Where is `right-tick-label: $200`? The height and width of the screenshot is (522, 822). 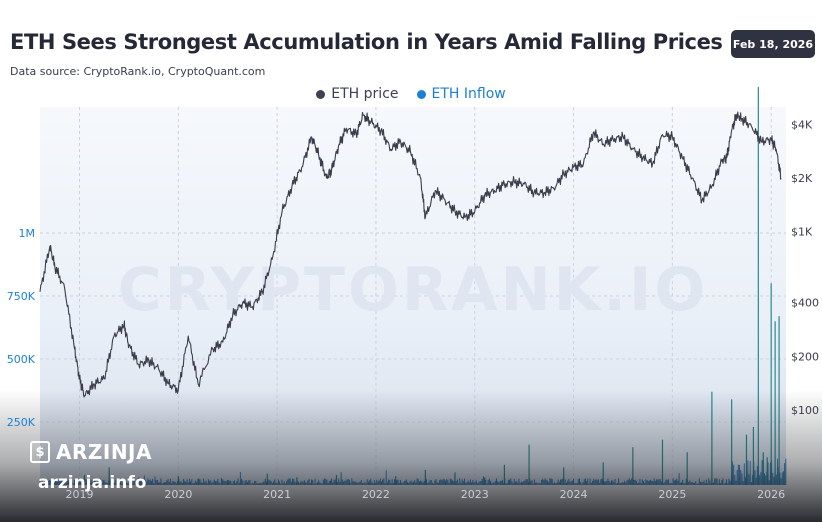
right-tick-label: $200 is located at coordinates (805, 356).